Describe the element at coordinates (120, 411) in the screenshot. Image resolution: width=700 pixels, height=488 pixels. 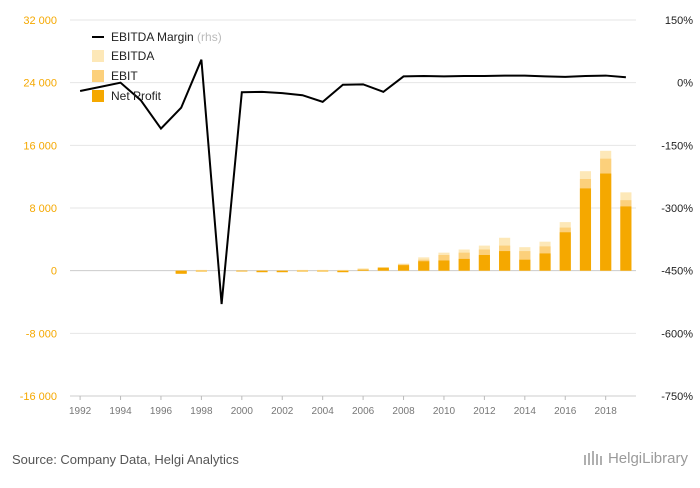
I see `x-tick-label: 1994` at that location.